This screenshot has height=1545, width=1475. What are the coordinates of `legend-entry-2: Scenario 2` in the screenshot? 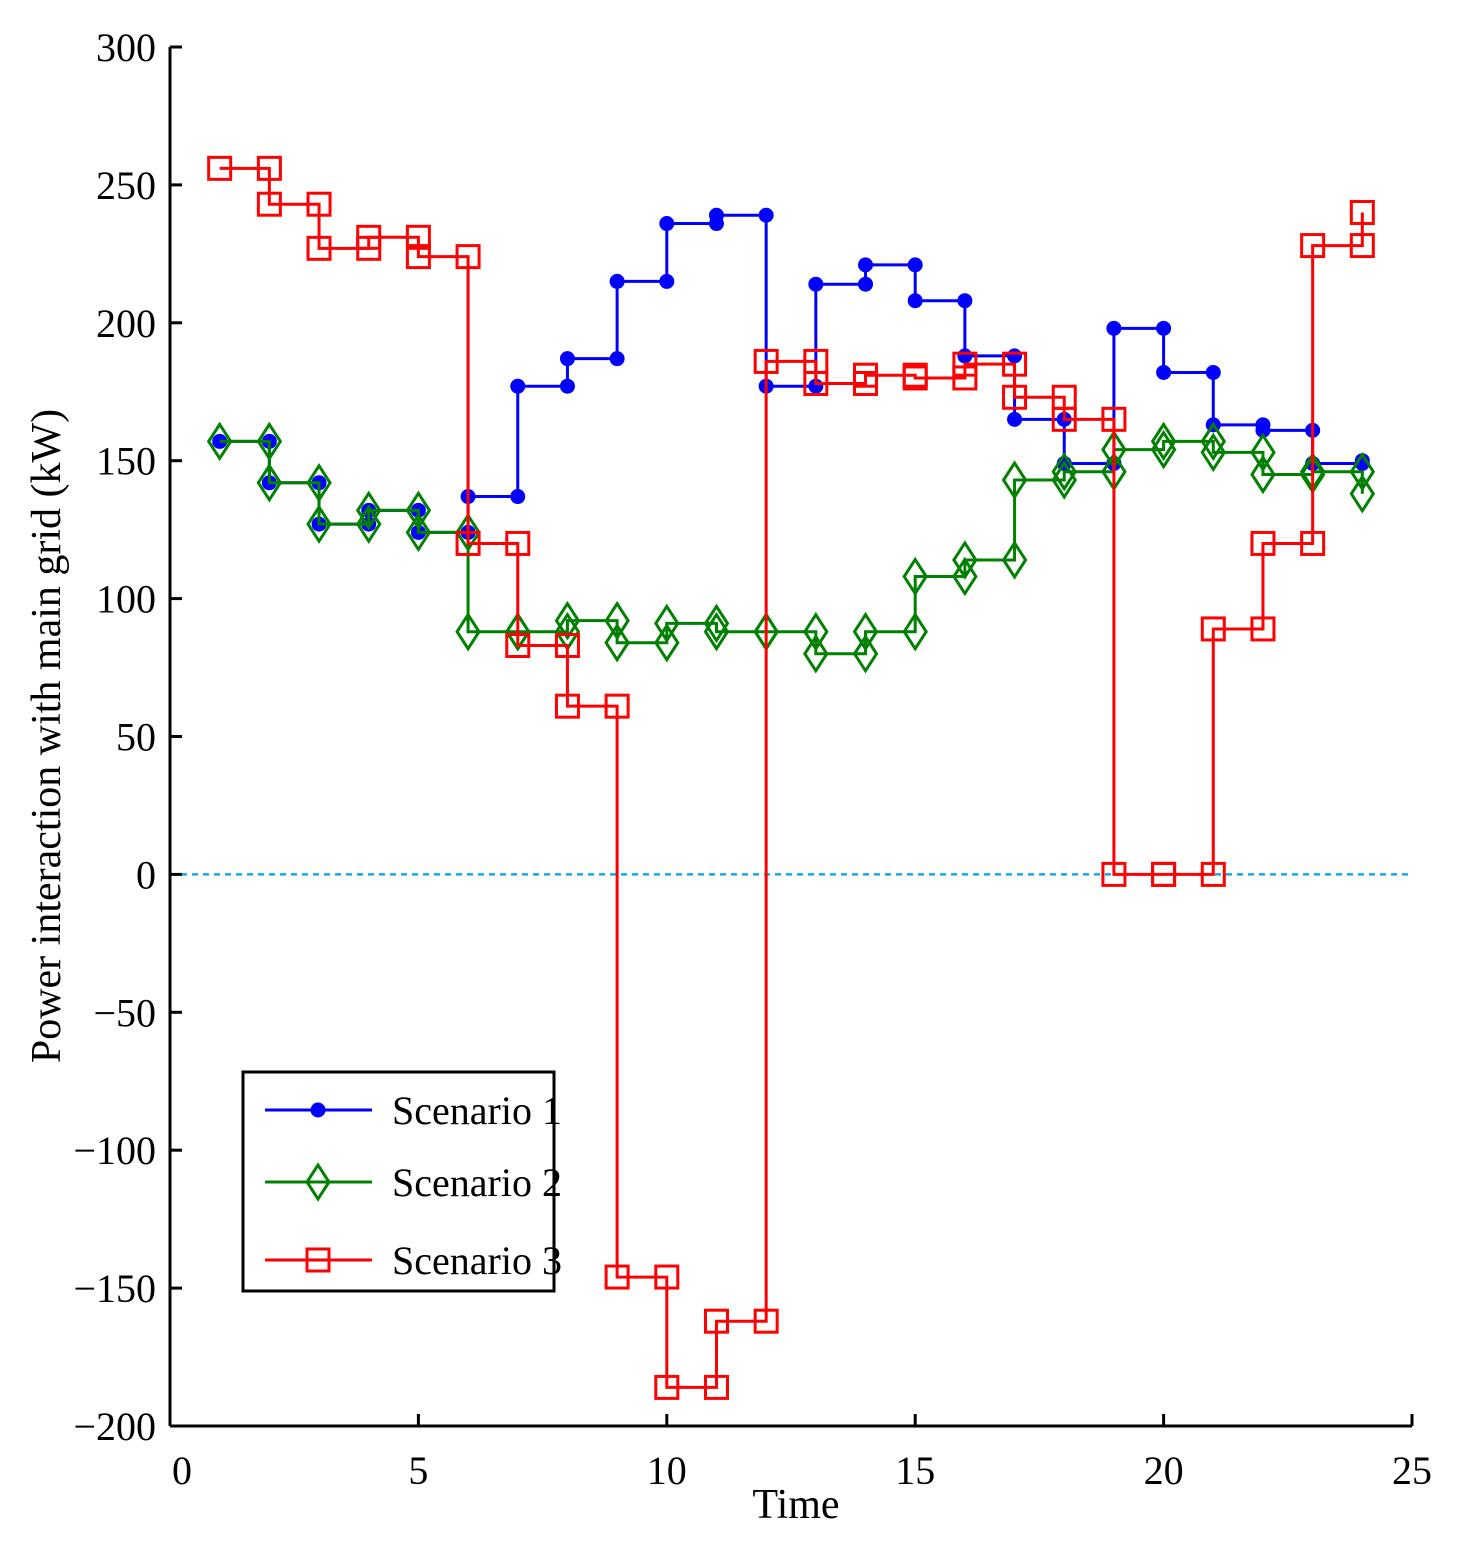 It's located at (413, 1182).